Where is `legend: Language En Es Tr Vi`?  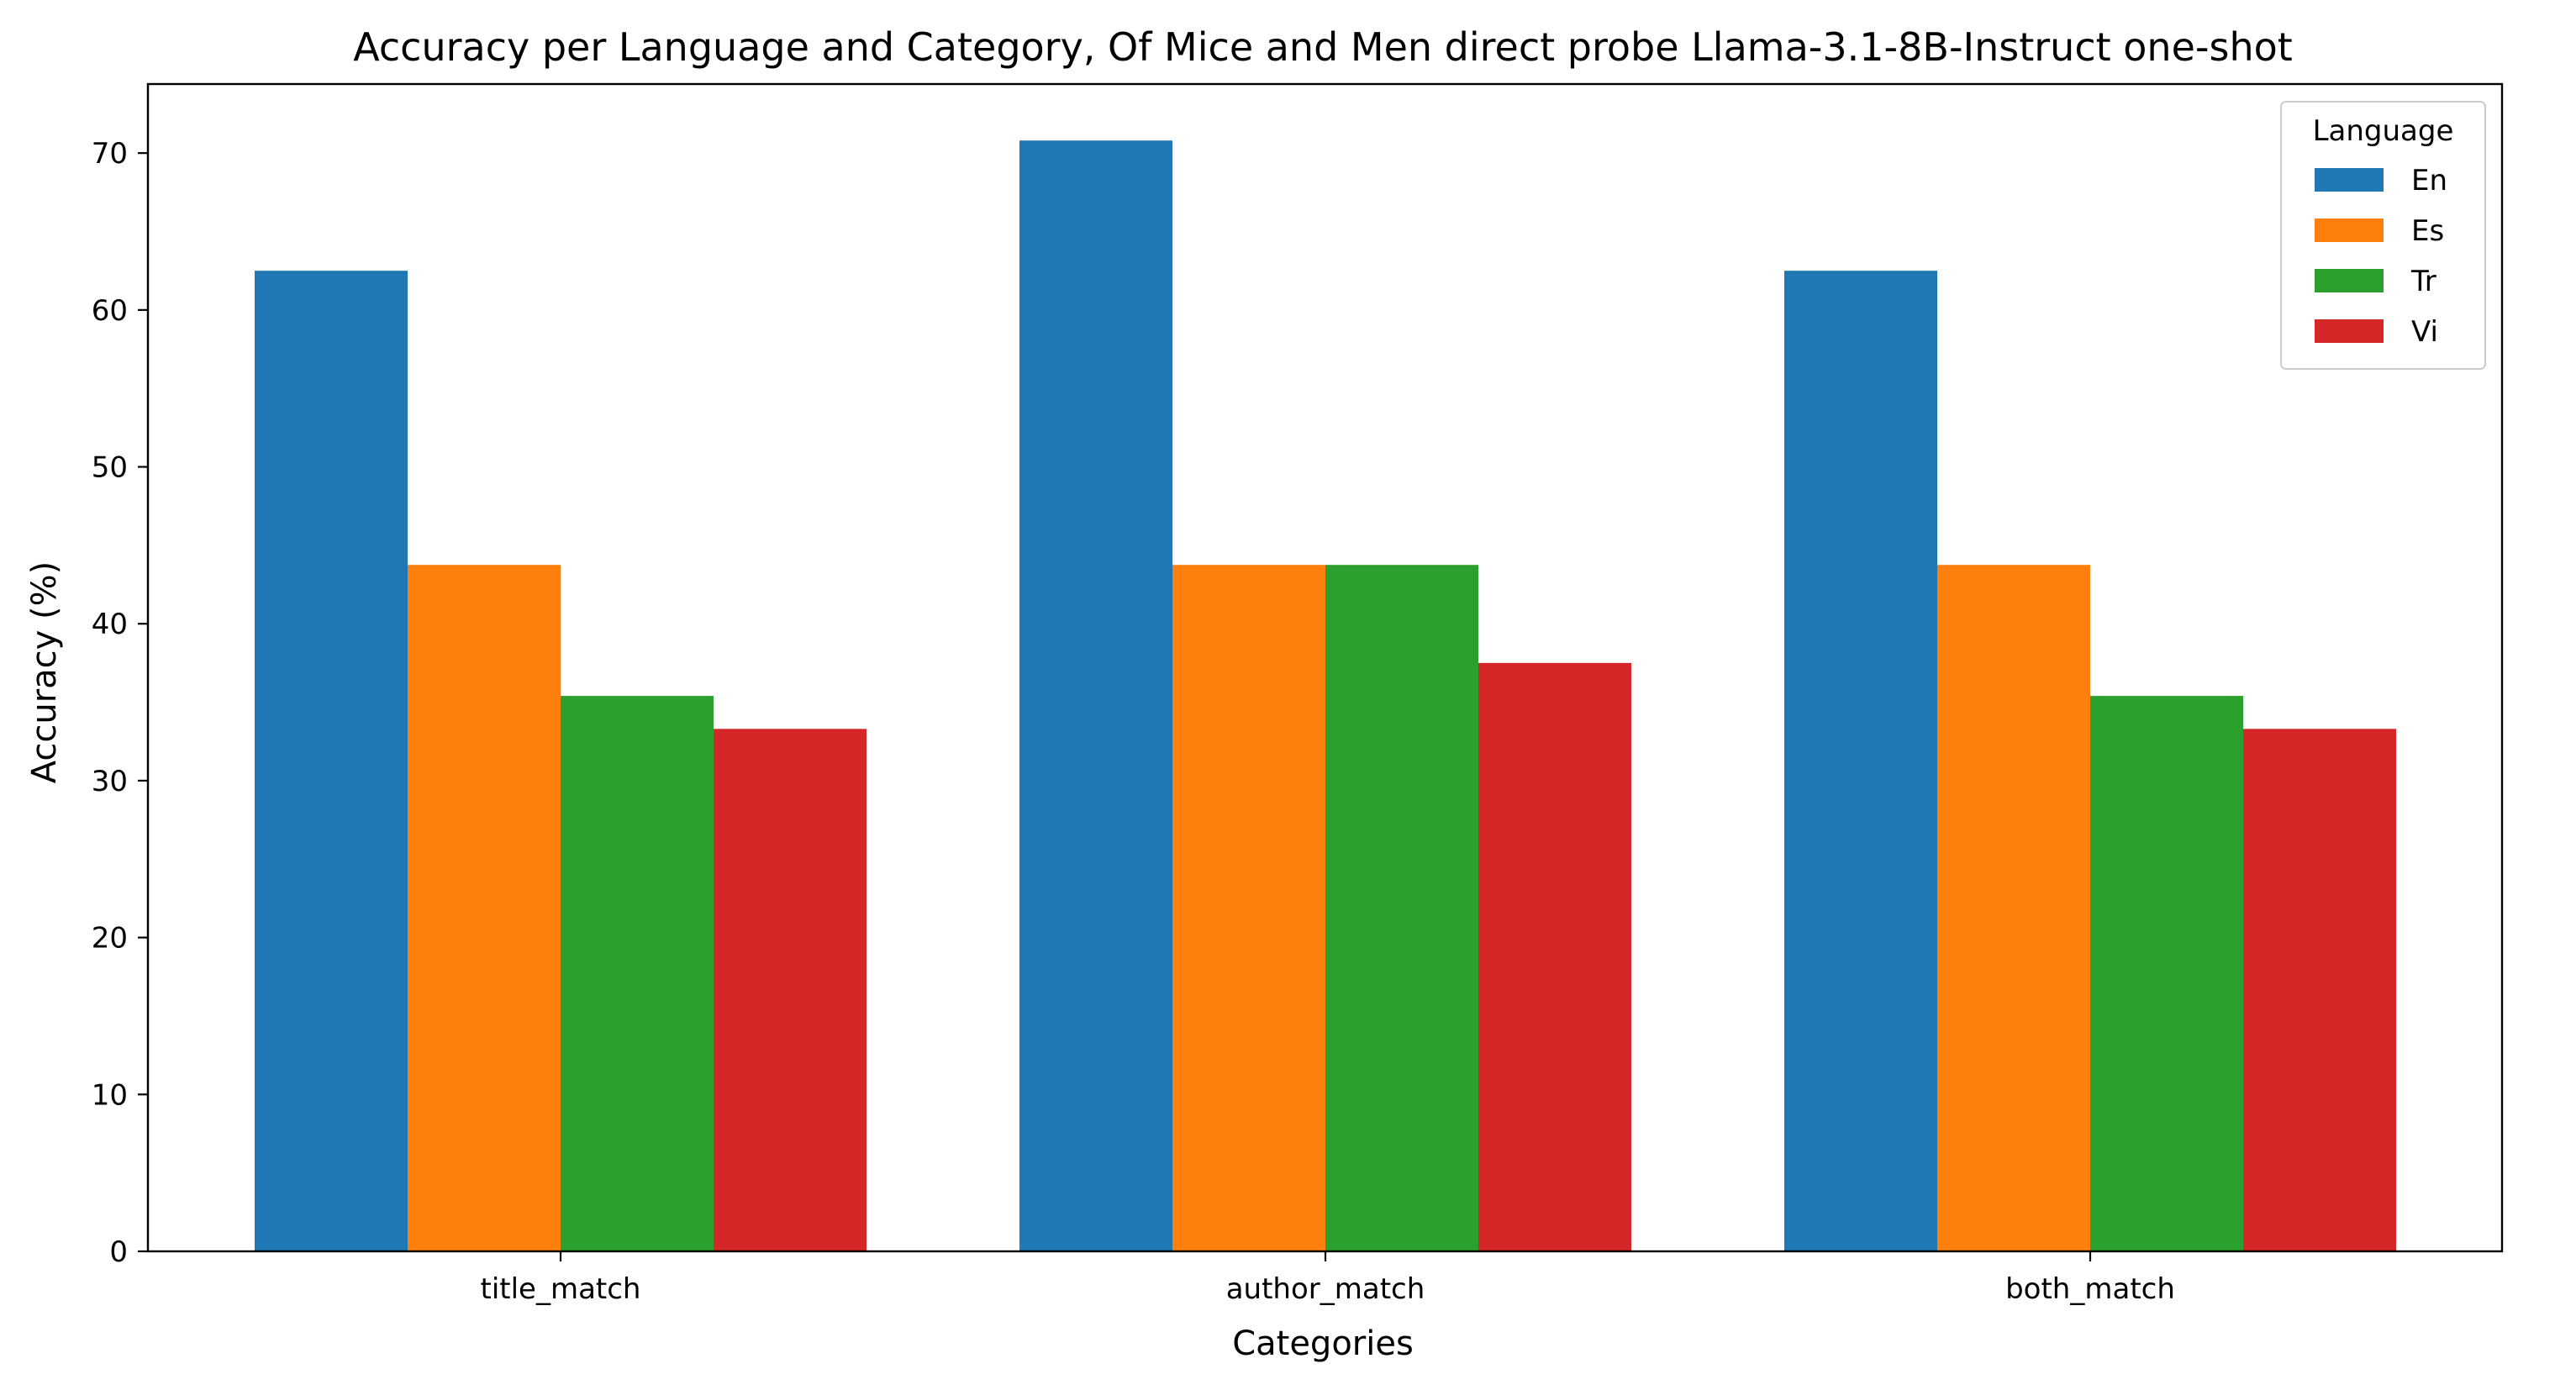 legend: Language En Es Tr Vi is located at coordinates (2383, 235).